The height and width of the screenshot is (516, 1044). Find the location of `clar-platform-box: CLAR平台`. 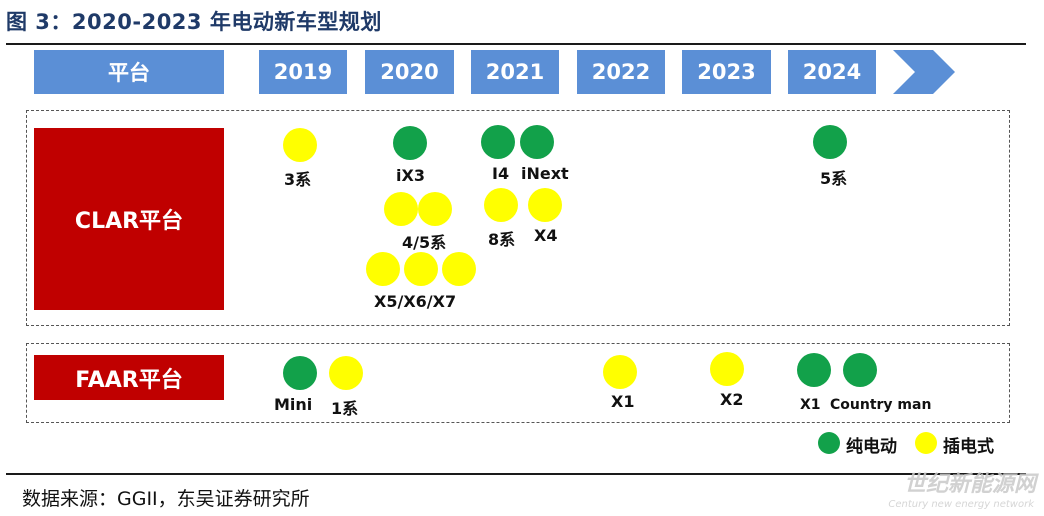

clar-platform-box: CLAR平台 is located at coordinates (129, 219).